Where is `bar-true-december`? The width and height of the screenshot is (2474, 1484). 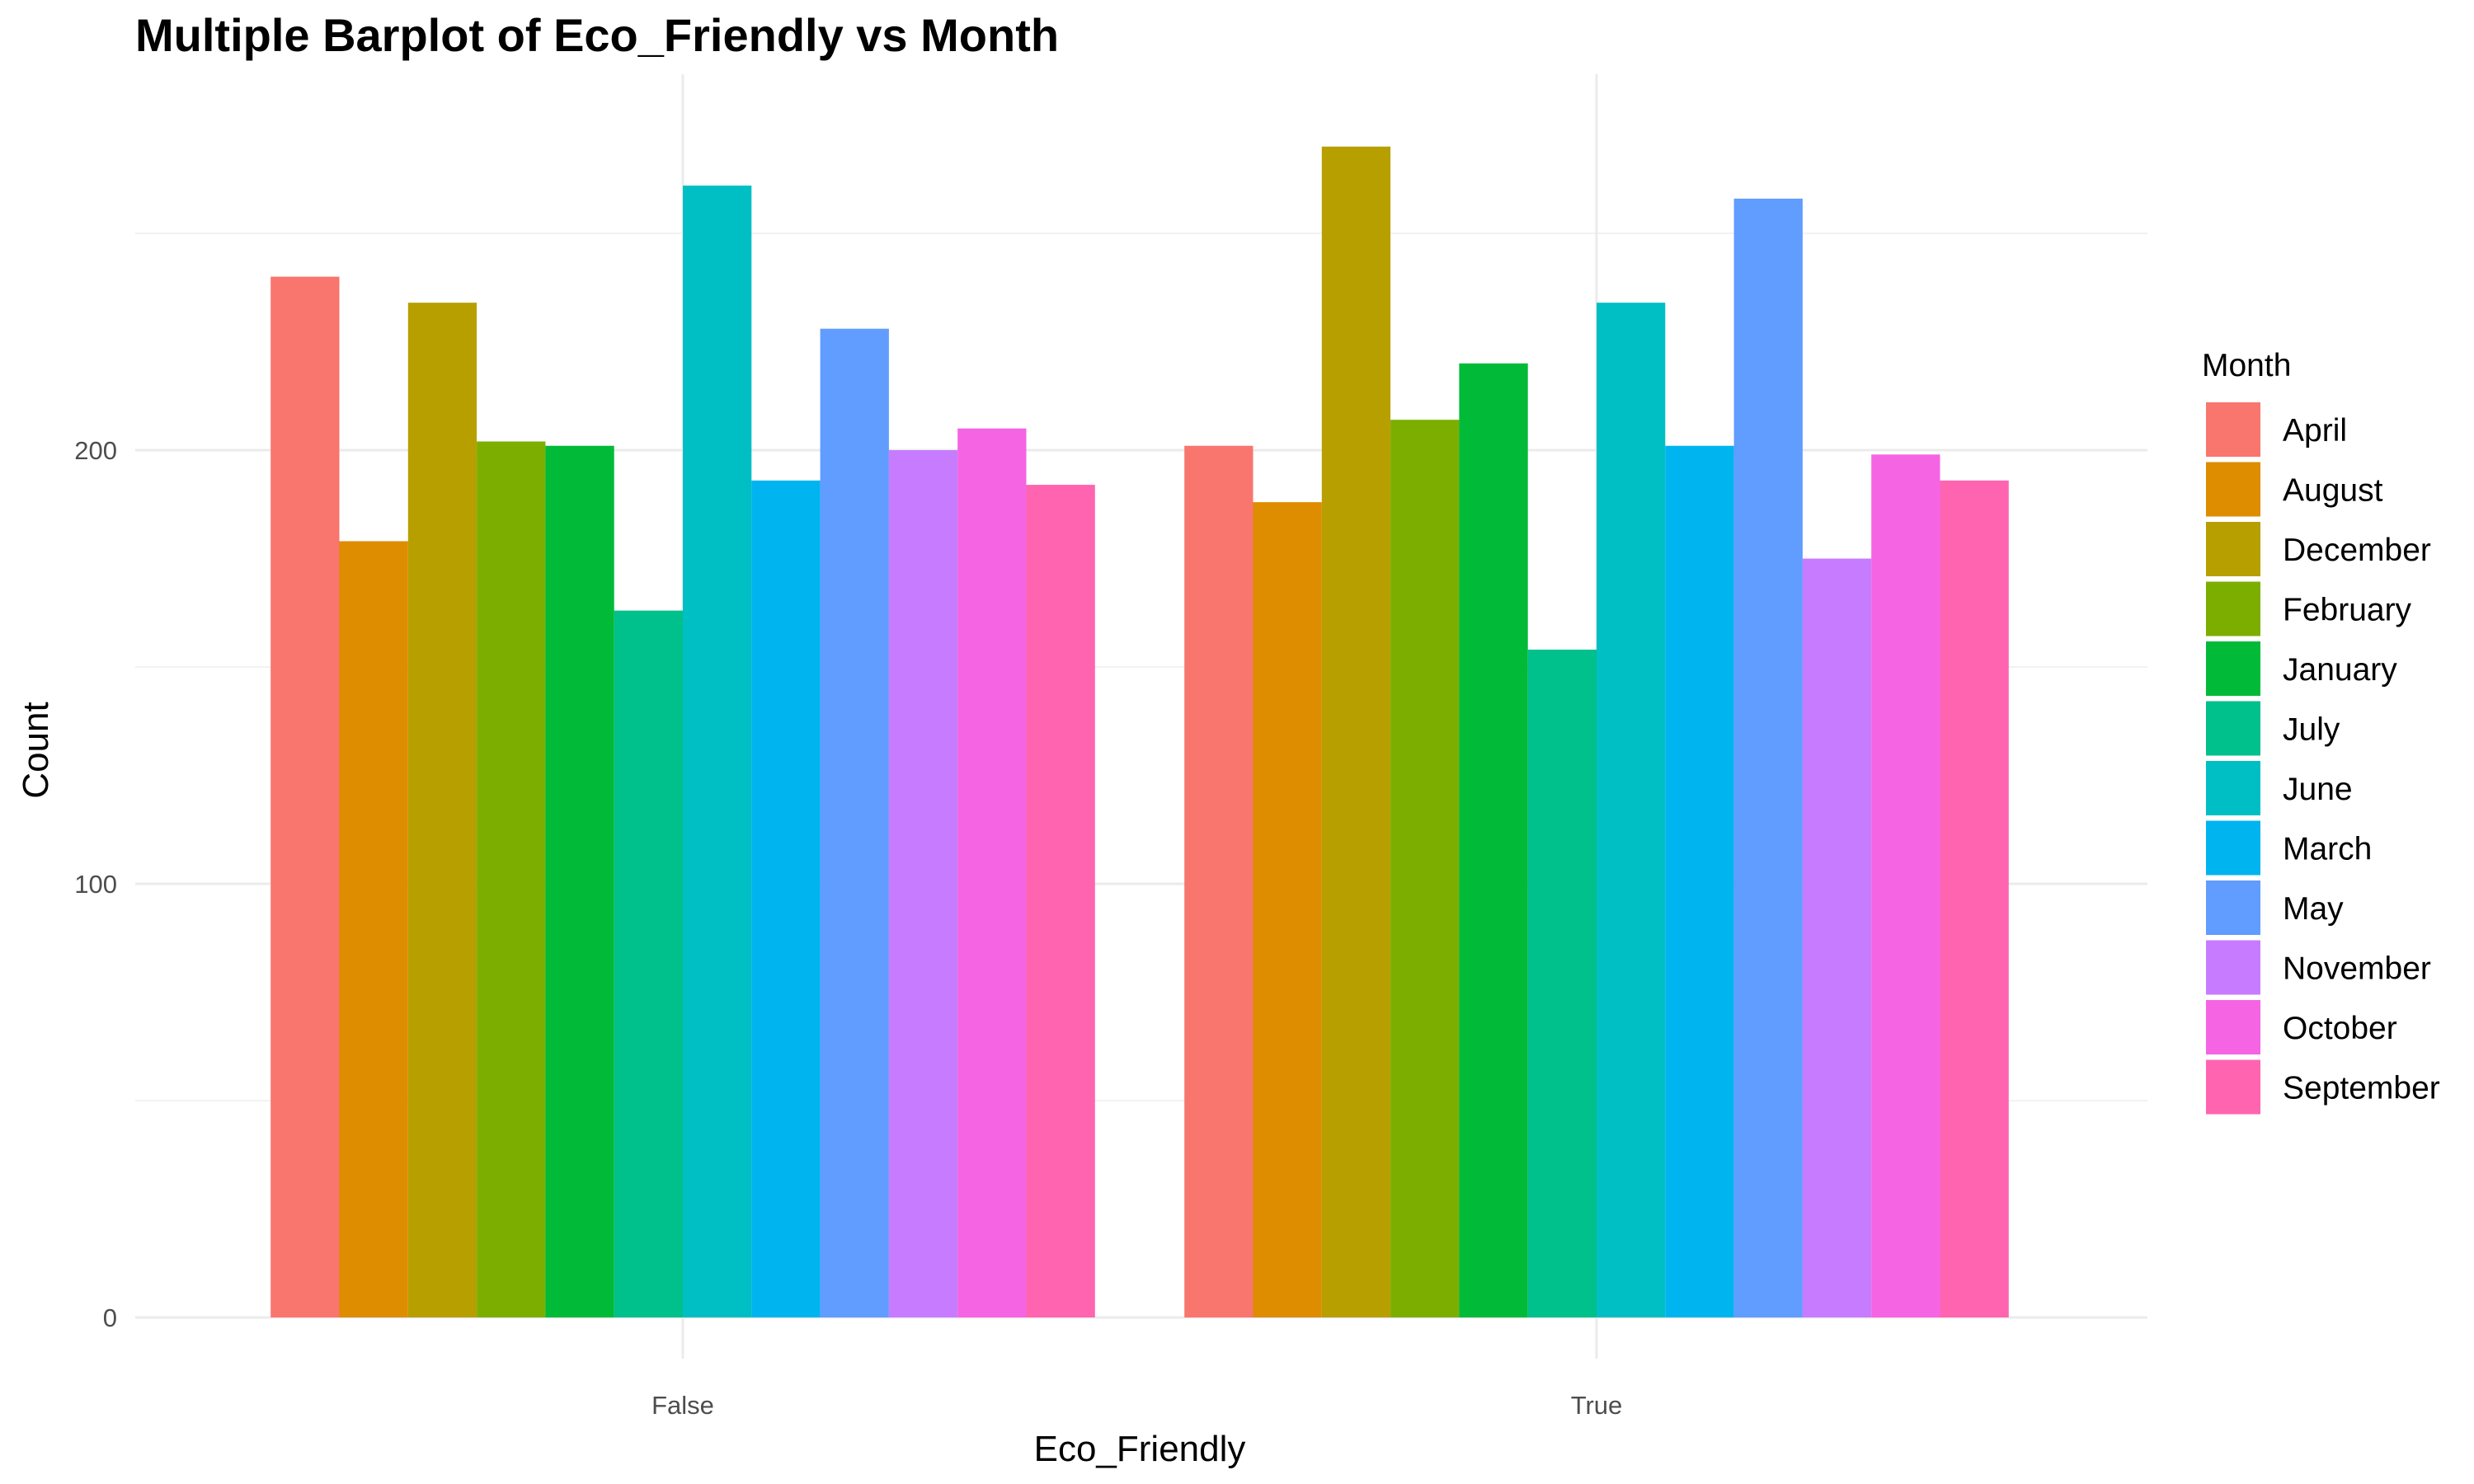
bar-true-december is located at coordinates (1356, 731).